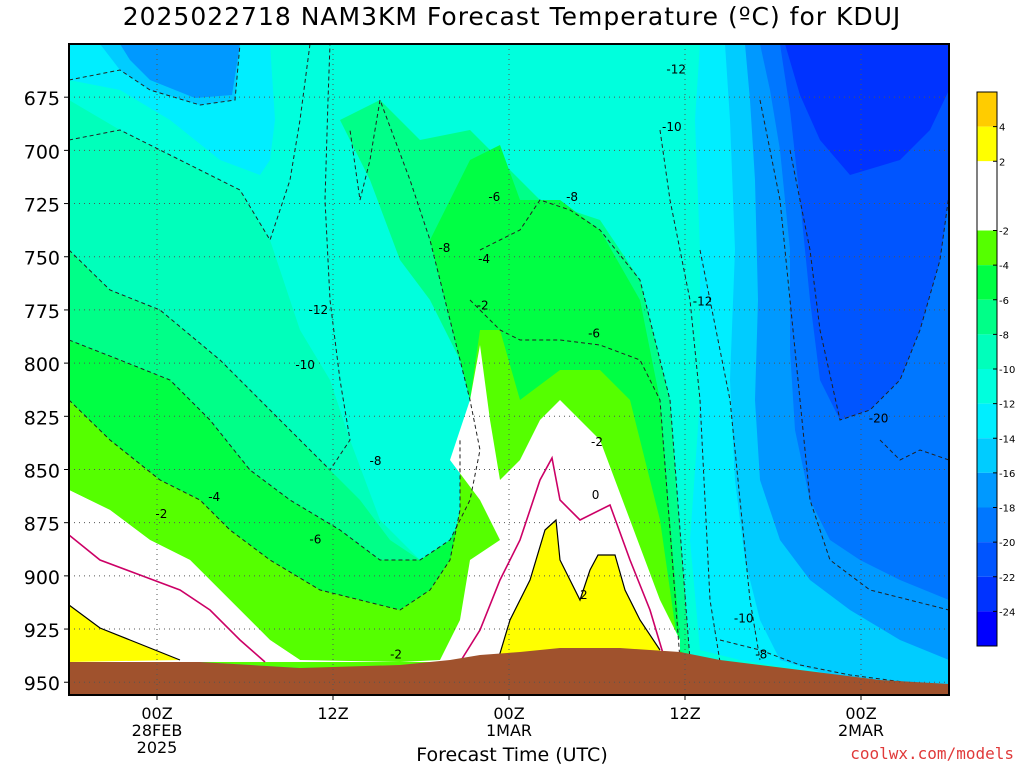 This screenshot has width=1024, height=768. I want to click on y-tick-label: 700, so click(42, 152).